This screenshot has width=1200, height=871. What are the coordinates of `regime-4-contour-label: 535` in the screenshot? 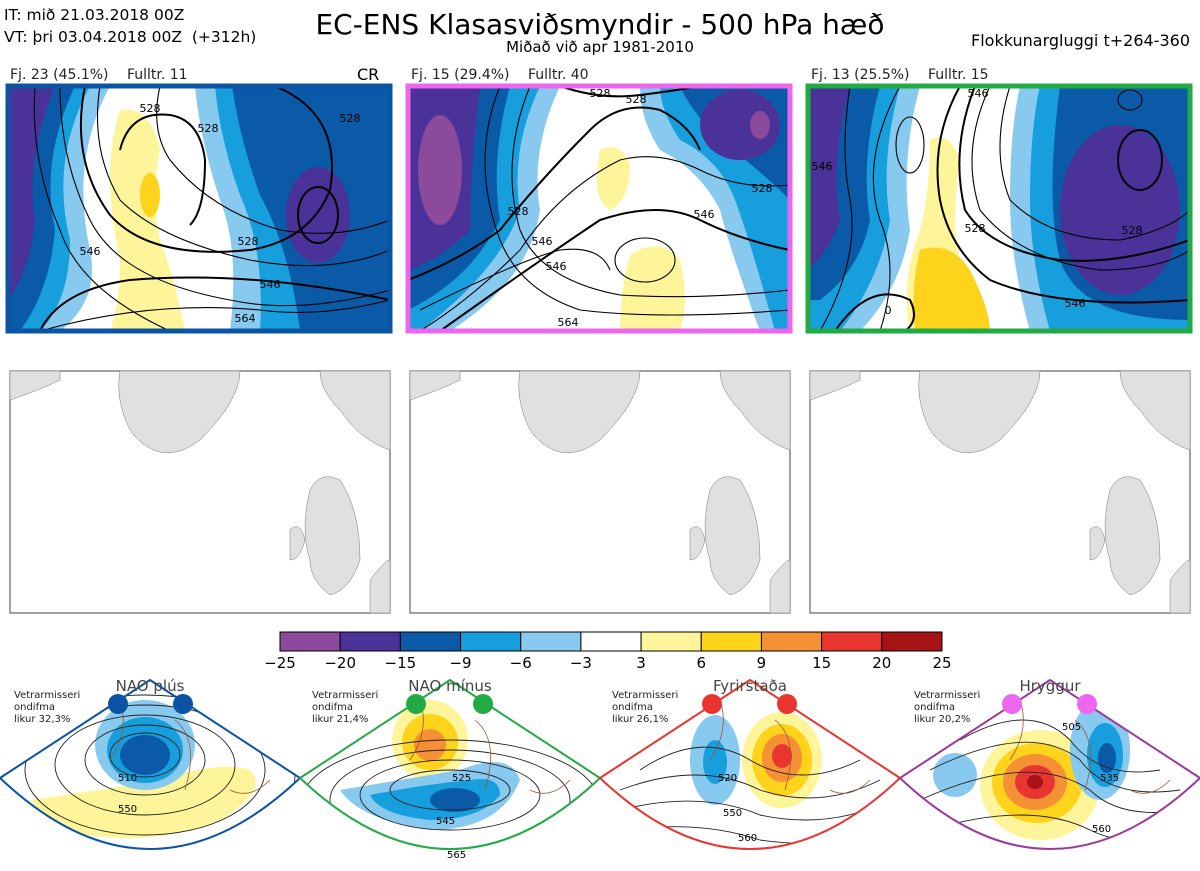 It's located at (1109, 778).